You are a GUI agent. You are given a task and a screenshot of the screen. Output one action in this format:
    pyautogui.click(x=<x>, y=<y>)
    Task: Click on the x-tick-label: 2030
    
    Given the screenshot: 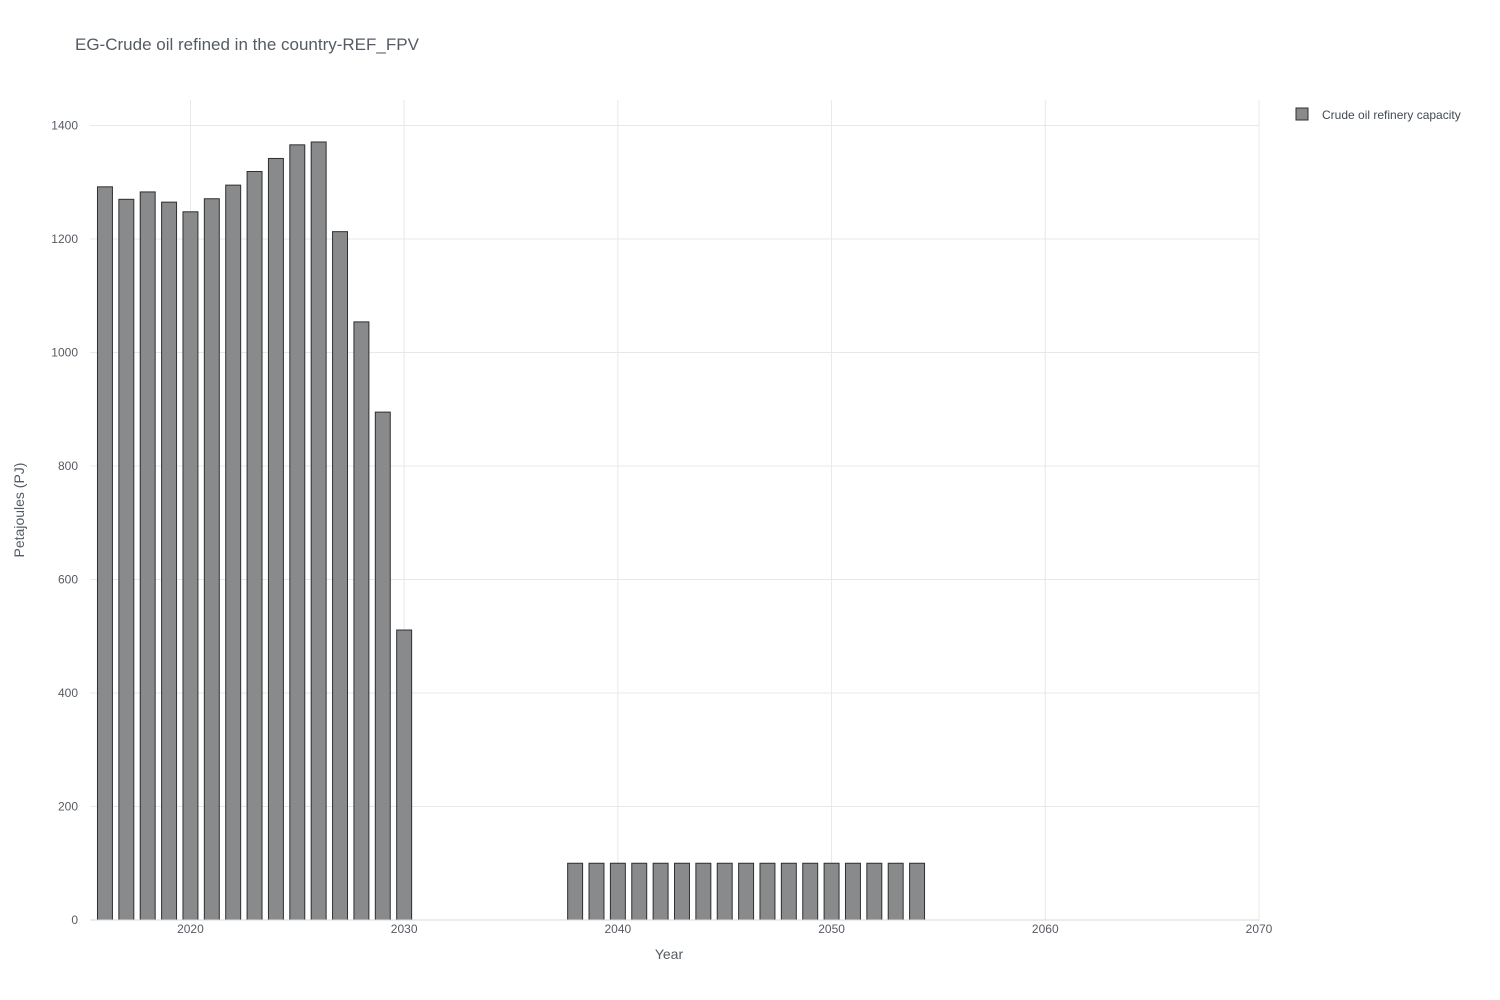 What is the action you would take?
    pyautogui.click(x=404, y=929)
    